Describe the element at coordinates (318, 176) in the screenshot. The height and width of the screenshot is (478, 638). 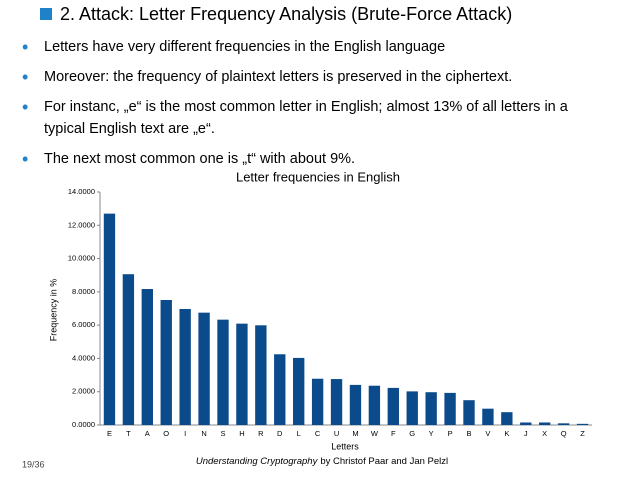
I see `chart-title: Letter frequencies in English` at that location.